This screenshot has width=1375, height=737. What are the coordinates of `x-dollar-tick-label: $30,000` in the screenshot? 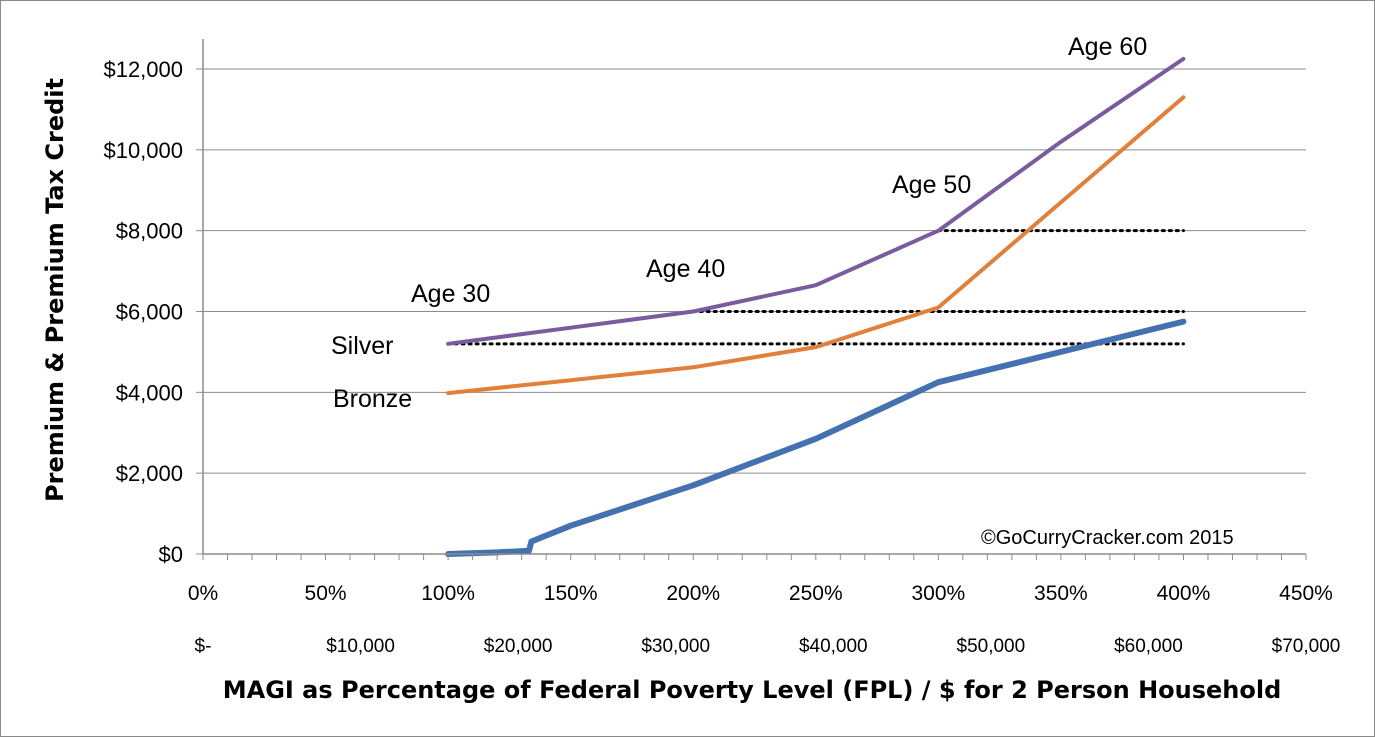 It's located at (675, 646).